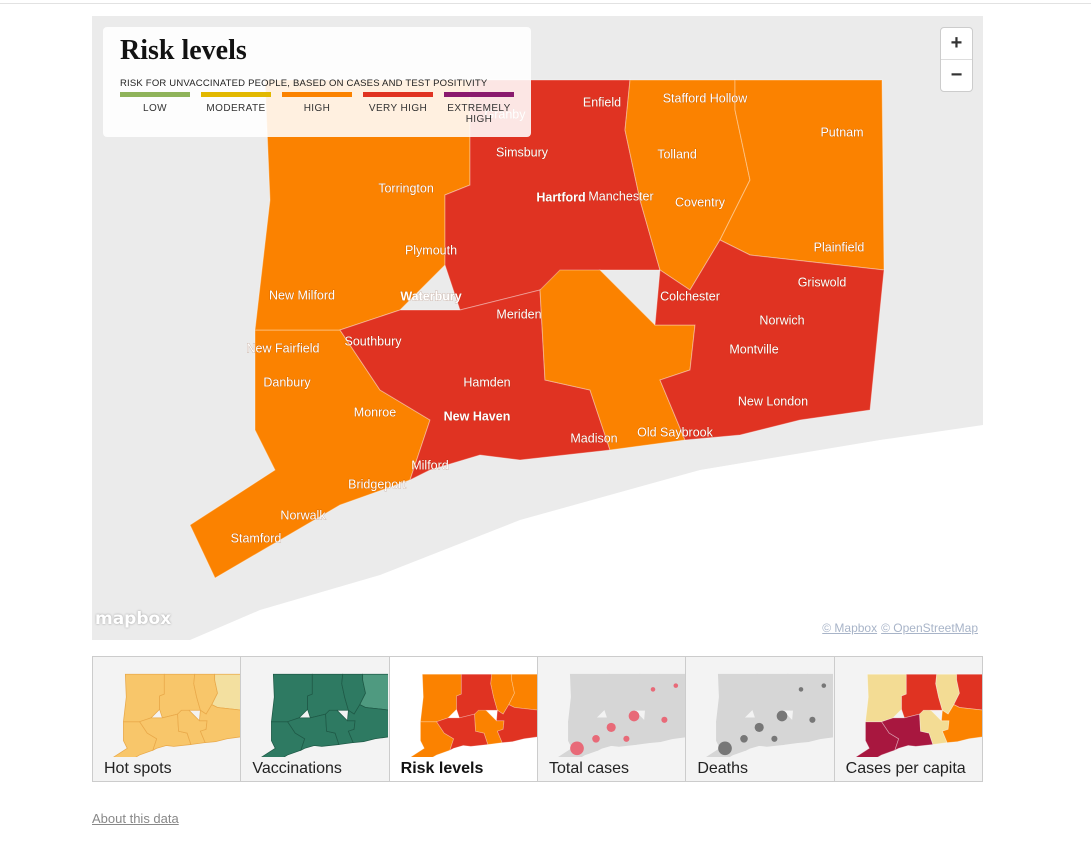 The height and width of the screenshot is (843, 1091). Describe the element at coordinates (138, 768) in the screenshot. I see `tab-label: Hot spots` at that location.